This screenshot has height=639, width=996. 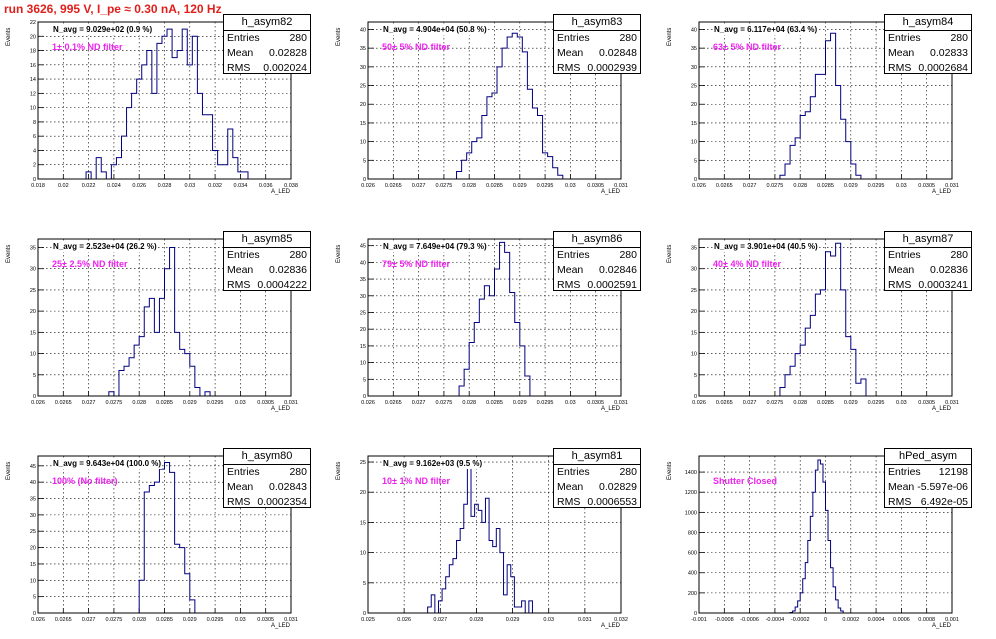 I want to click on stats-rms-value: 0.0002684, so click(x=943, y=68).